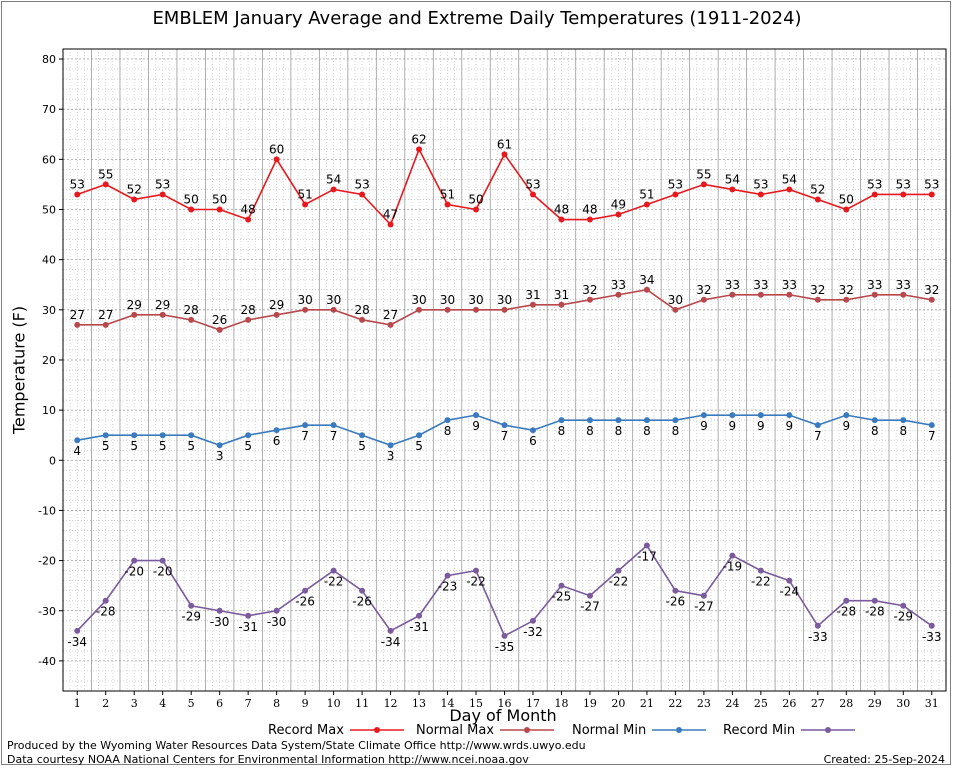 This screenshot has height=768, width=954. I want to click on data-label-normal-min: 7, so click(505, 436).